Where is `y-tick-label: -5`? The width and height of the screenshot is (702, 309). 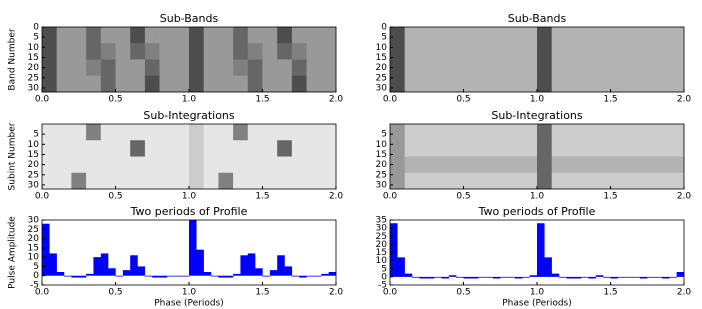
y-tick-label: -5 is located at coordinates (34, 286).